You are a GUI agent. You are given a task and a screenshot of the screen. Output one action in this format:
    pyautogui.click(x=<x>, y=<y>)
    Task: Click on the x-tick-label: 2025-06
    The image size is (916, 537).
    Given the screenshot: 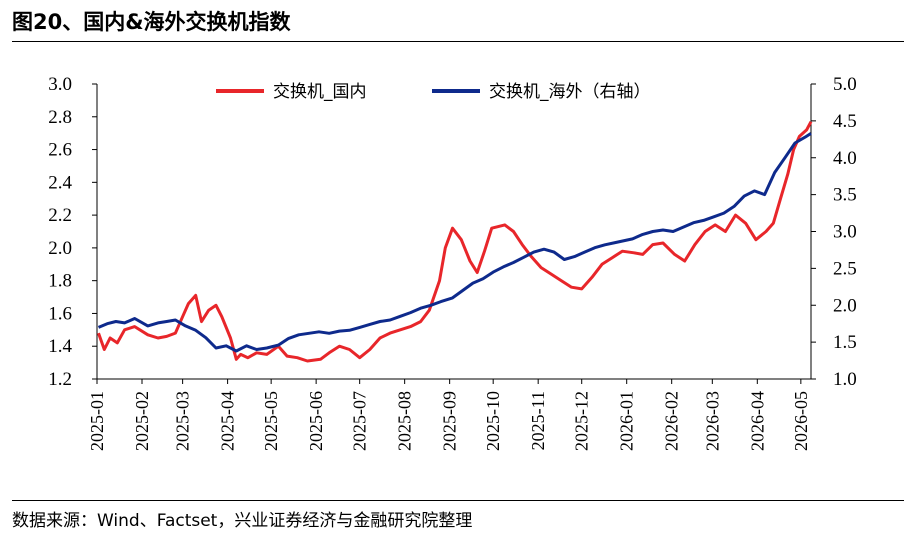 What is the action you would take?
    pyautogui.click(x=316, y=421)
    